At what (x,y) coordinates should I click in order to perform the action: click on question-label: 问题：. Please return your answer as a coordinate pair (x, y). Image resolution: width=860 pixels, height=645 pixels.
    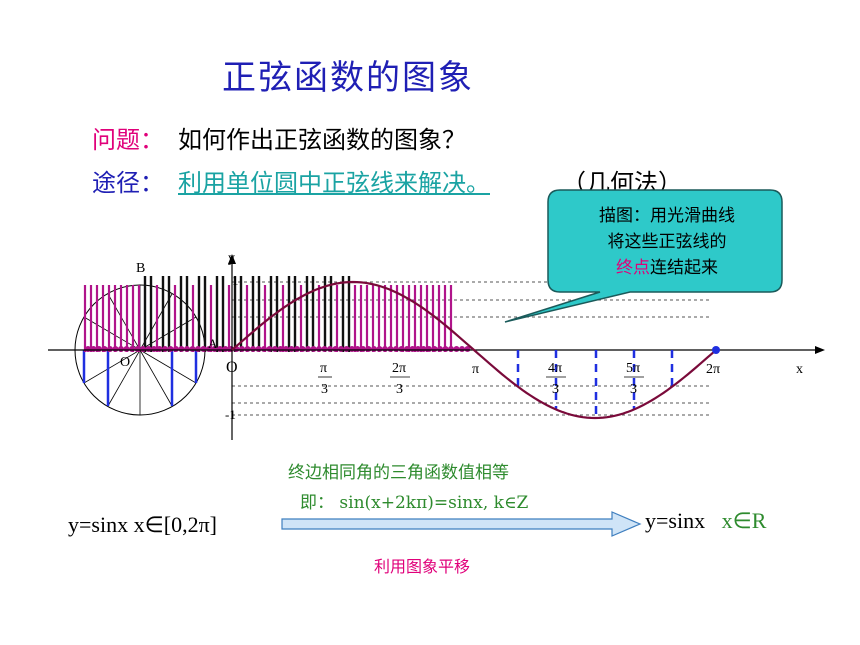
    Looking at the image, I should click on (128, 140).